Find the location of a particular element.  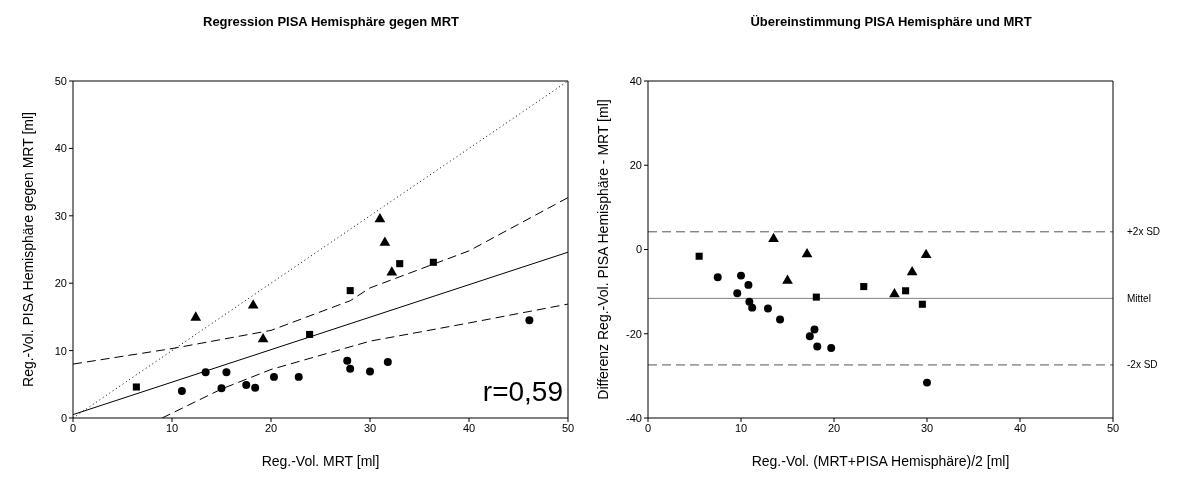

x-axis-title: Reg.-Vol. MRT [ml] is located at coordinates (320, 461).